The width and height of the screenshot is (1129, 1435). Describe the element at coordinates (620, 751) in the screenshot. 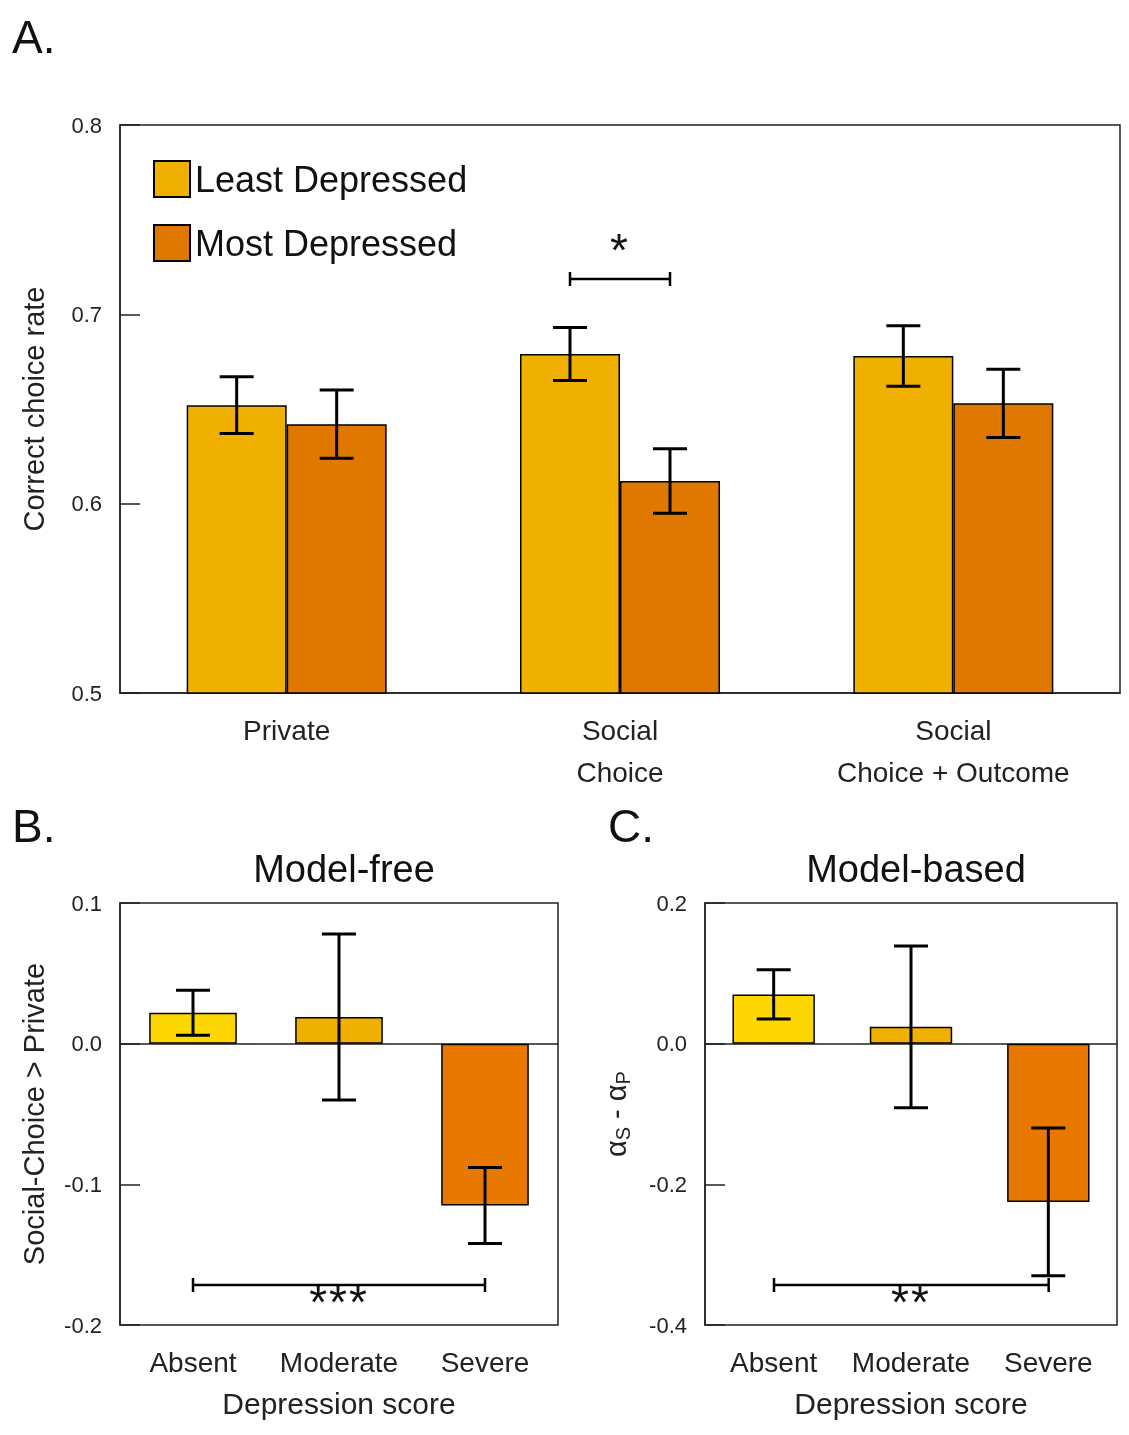

I see `x-tick-label: Social Choice` at that location.